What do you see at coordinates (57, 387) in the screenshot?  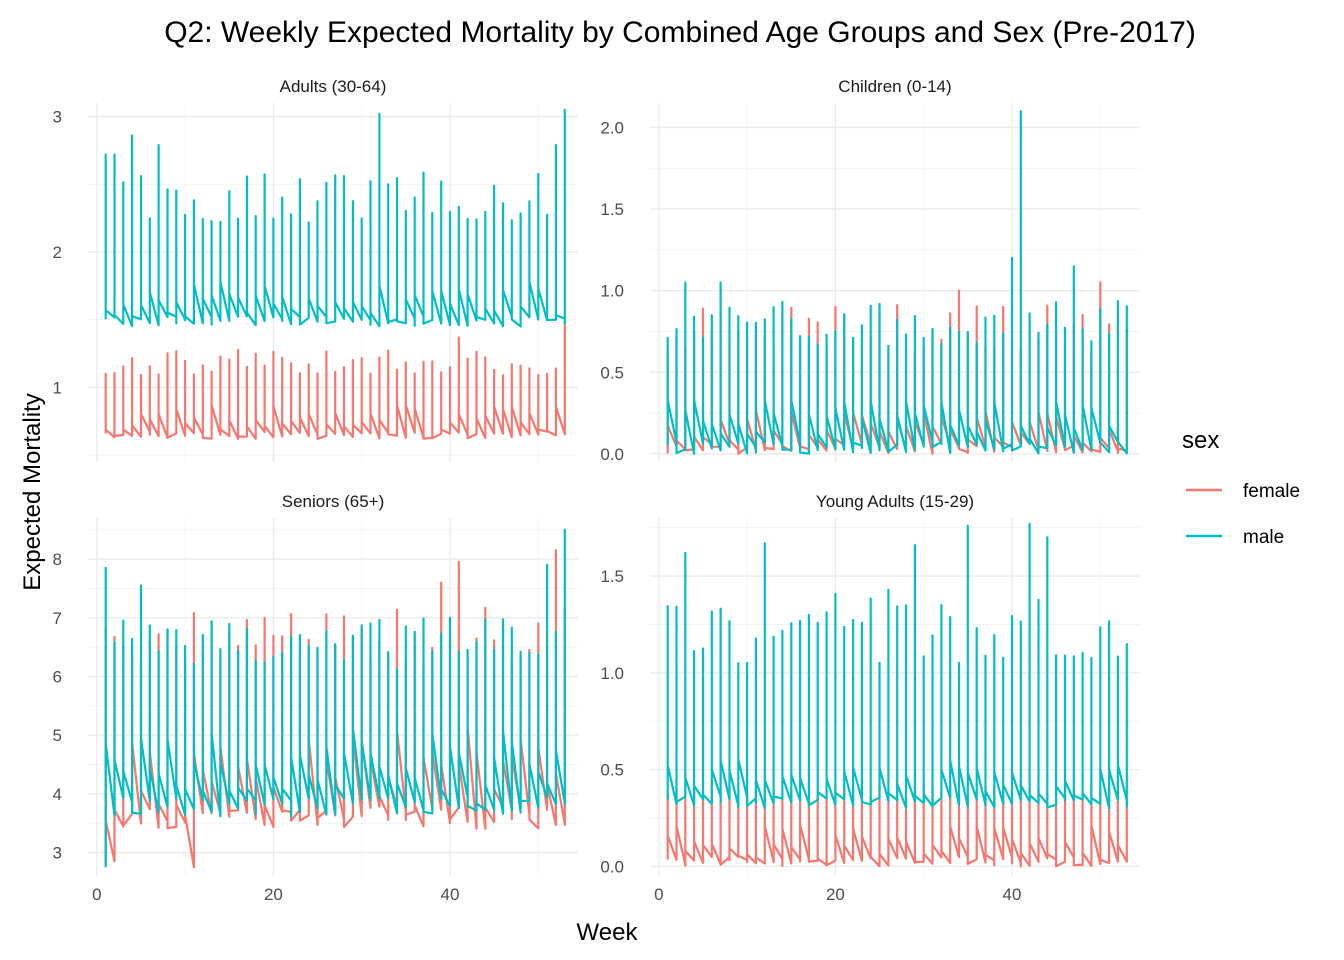 I see `y-tick-label: 1` at bounding box center [57, 387].